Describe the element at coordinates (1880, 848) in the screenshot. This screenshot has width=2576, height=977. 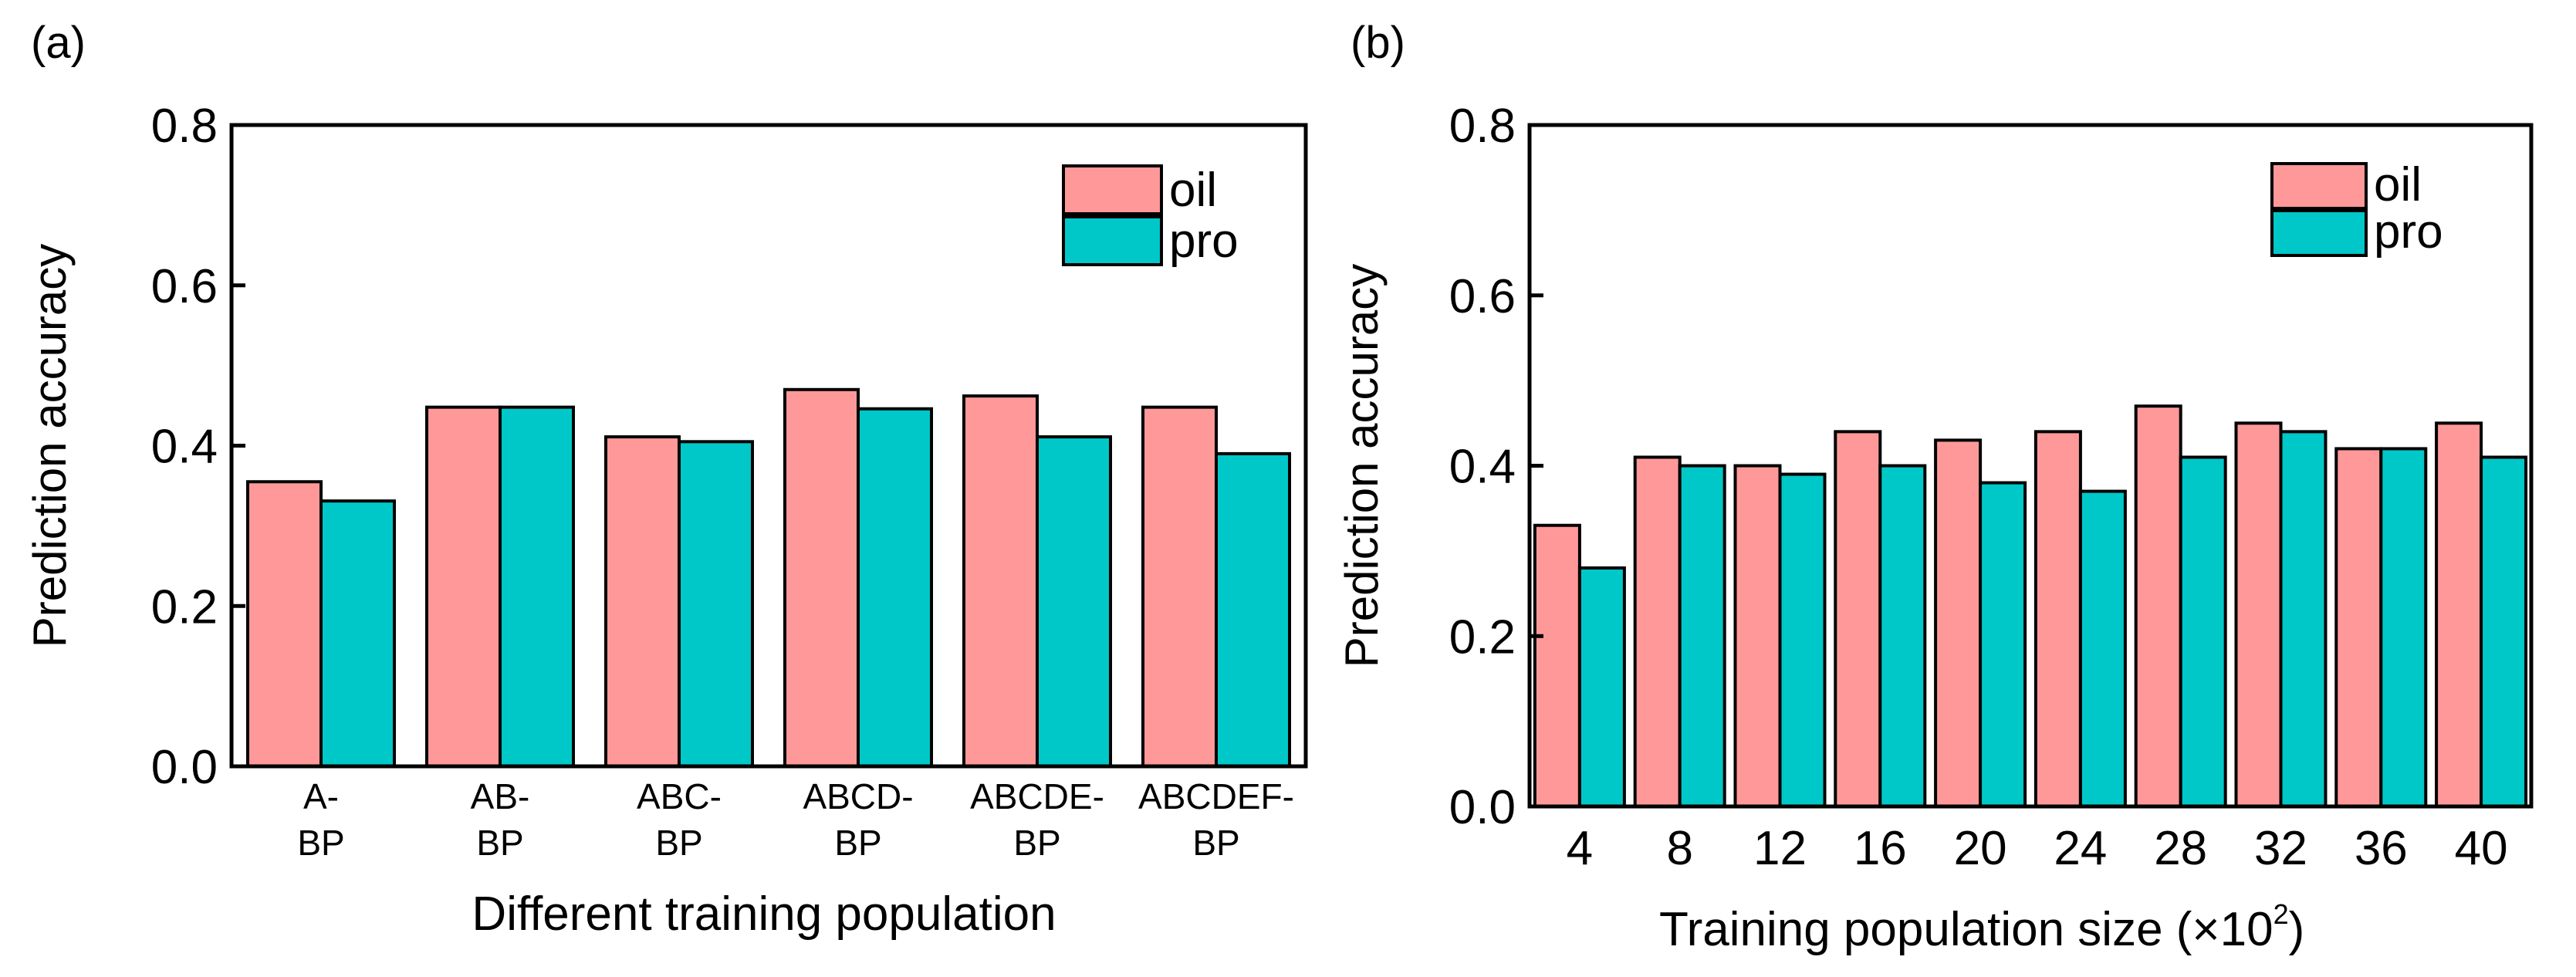
I see `x-tick-label: 16` at that location.